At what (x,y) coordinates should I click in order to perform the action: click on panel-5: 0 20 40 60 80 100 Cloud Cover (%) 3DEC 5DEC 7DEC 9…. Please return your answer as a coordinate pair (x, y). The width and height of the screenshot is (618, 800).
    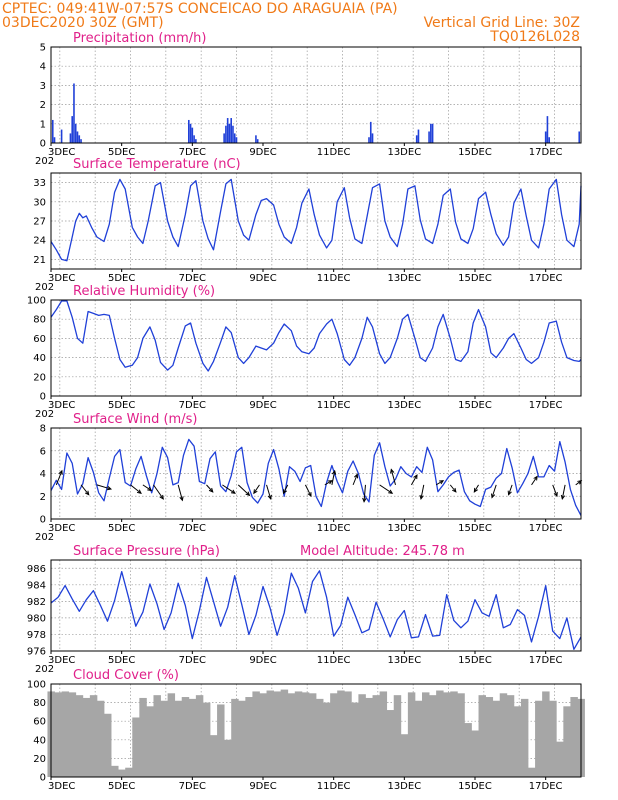
    Looking at the image, I should click on (306, 730).